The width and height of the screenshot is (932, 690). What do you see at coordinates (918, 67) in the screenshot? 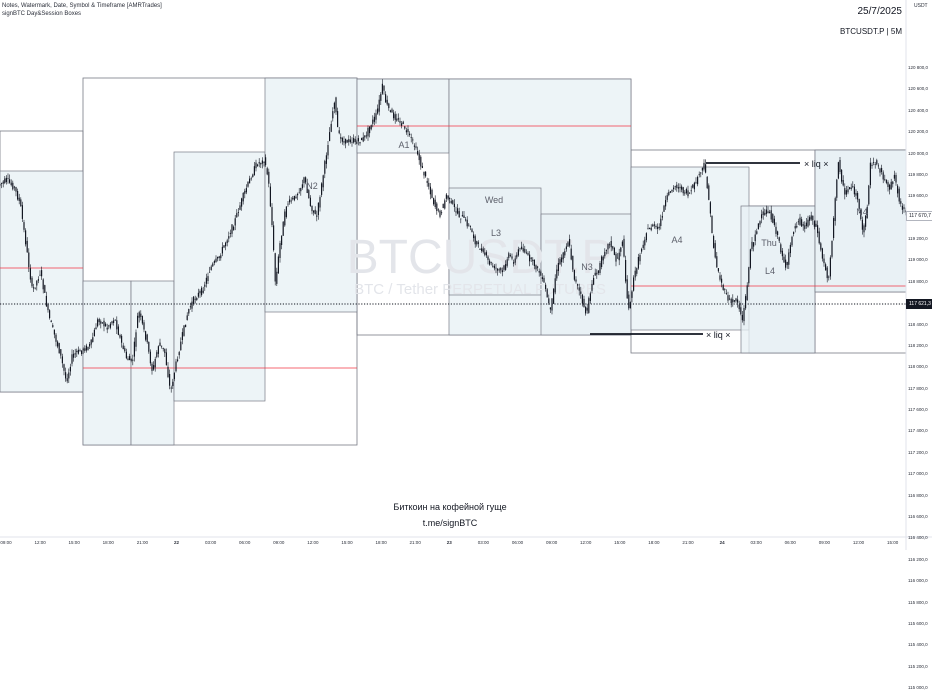
I see `price-axis-label: 120 800,0` at bounding box center [918, 67].